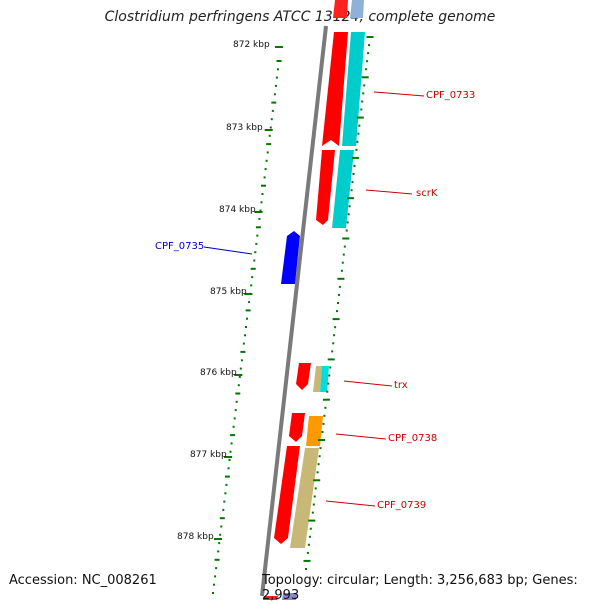  Describe the element at coordinates (343, 189) in the screenshot. I see `cog-scrk` at that location.